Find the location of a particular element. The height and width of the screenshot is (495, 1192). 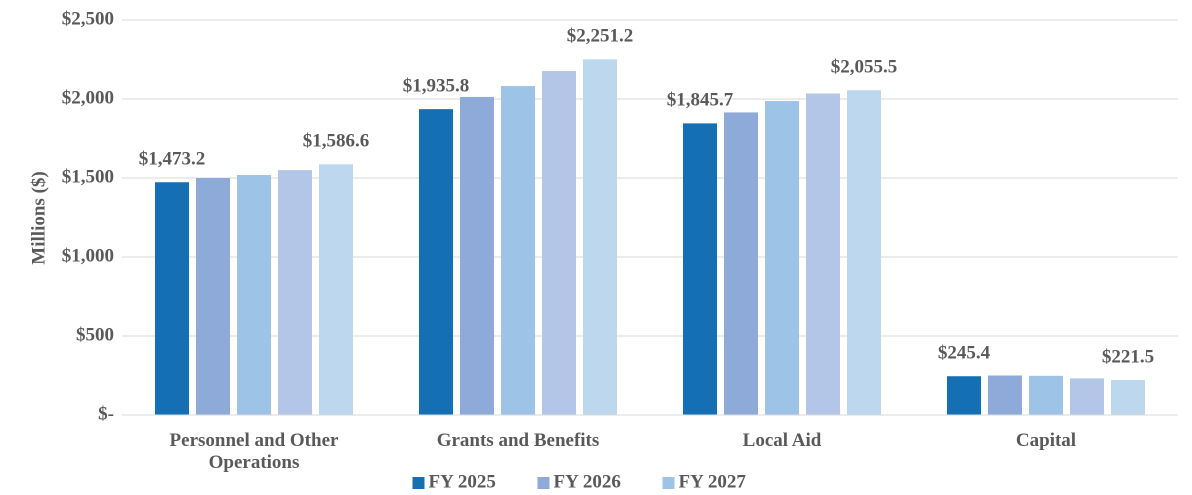

y-tick-label: $1,000 is located at coordinates (88, 255).